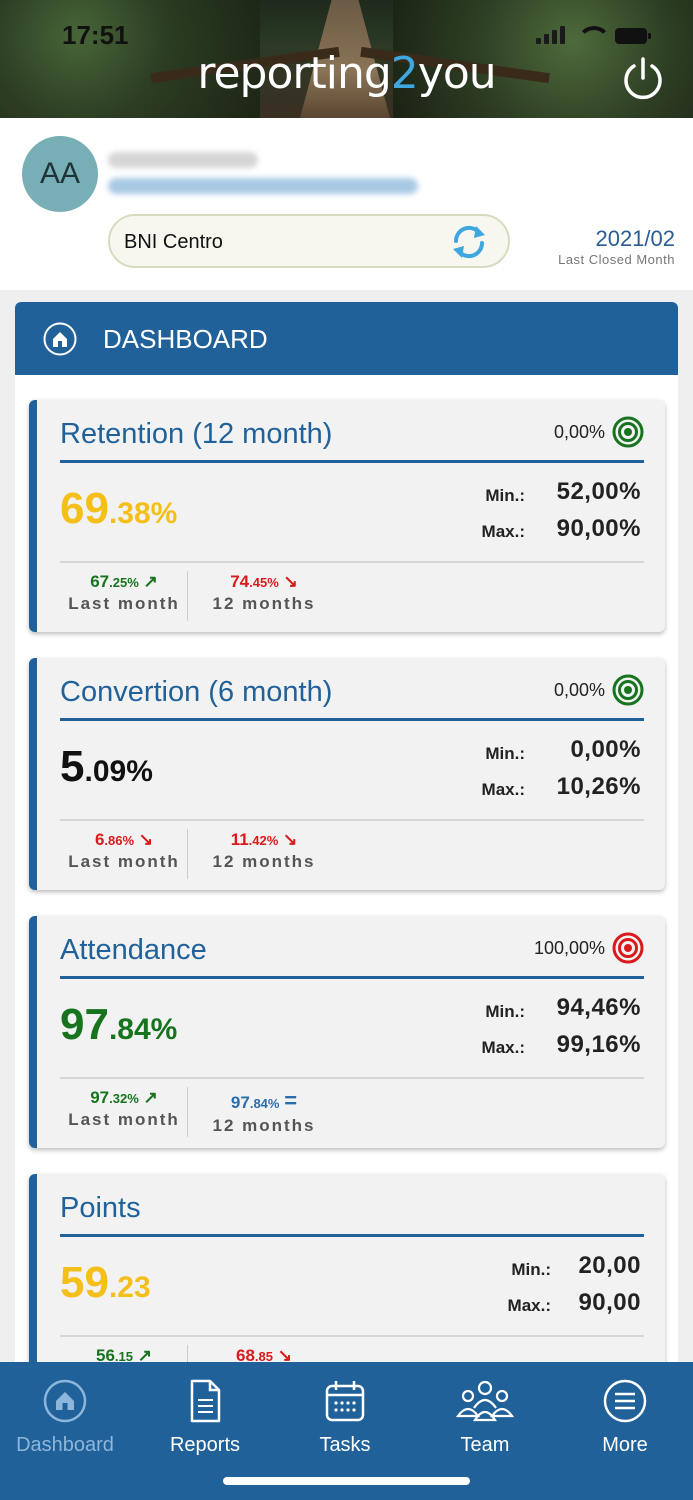 This screenshot has height=1500, width=693. What do you see at coordinates (130, 59) in the screenshot?
I see `background-photo` at bounding box center [130, 59].